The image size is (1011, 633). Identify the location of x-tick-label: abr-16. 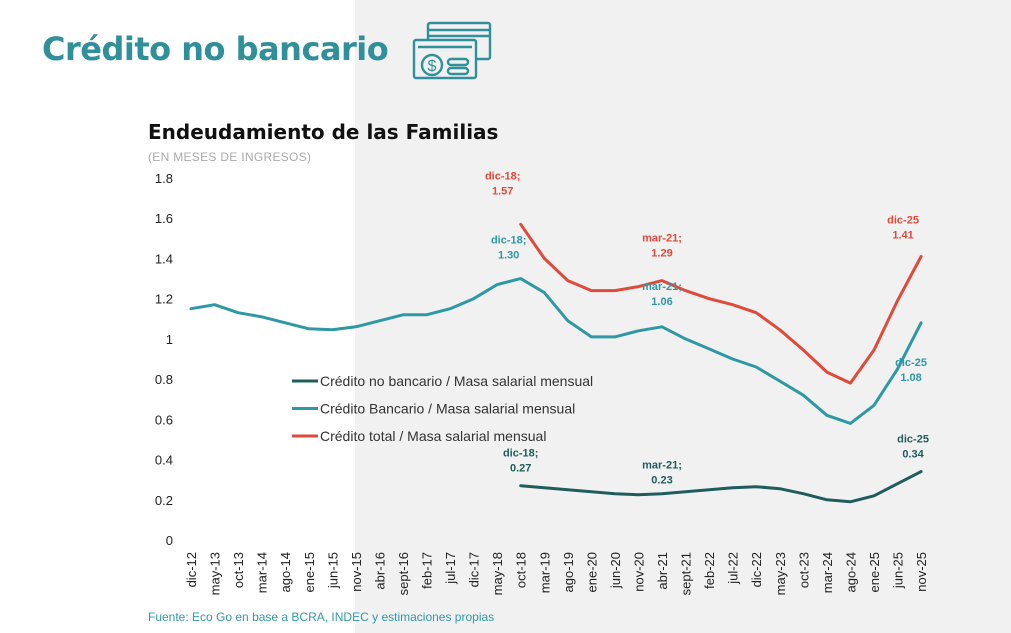
(379, 571).